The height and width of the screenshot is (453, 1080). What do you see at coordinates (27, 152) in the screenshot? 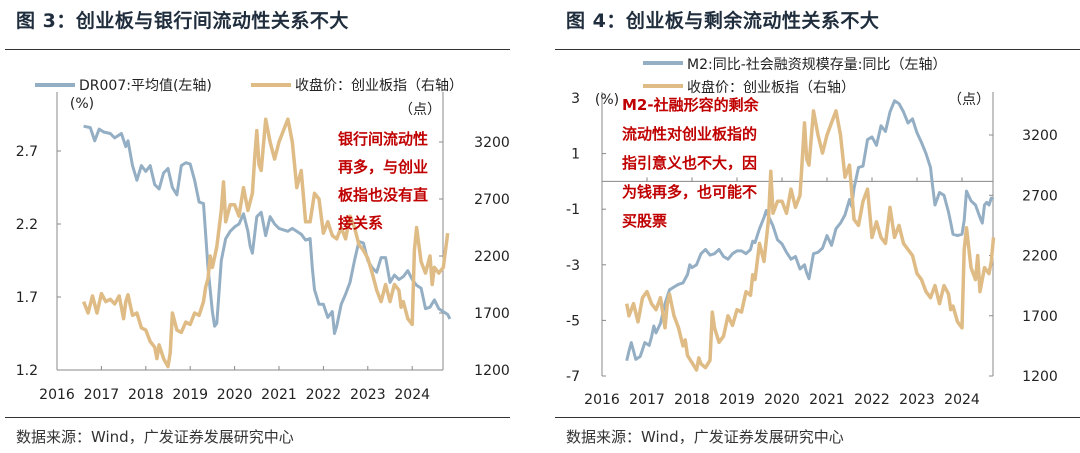
I see `left-y-tick-label: 2.7` at bounding box center [27, 152].